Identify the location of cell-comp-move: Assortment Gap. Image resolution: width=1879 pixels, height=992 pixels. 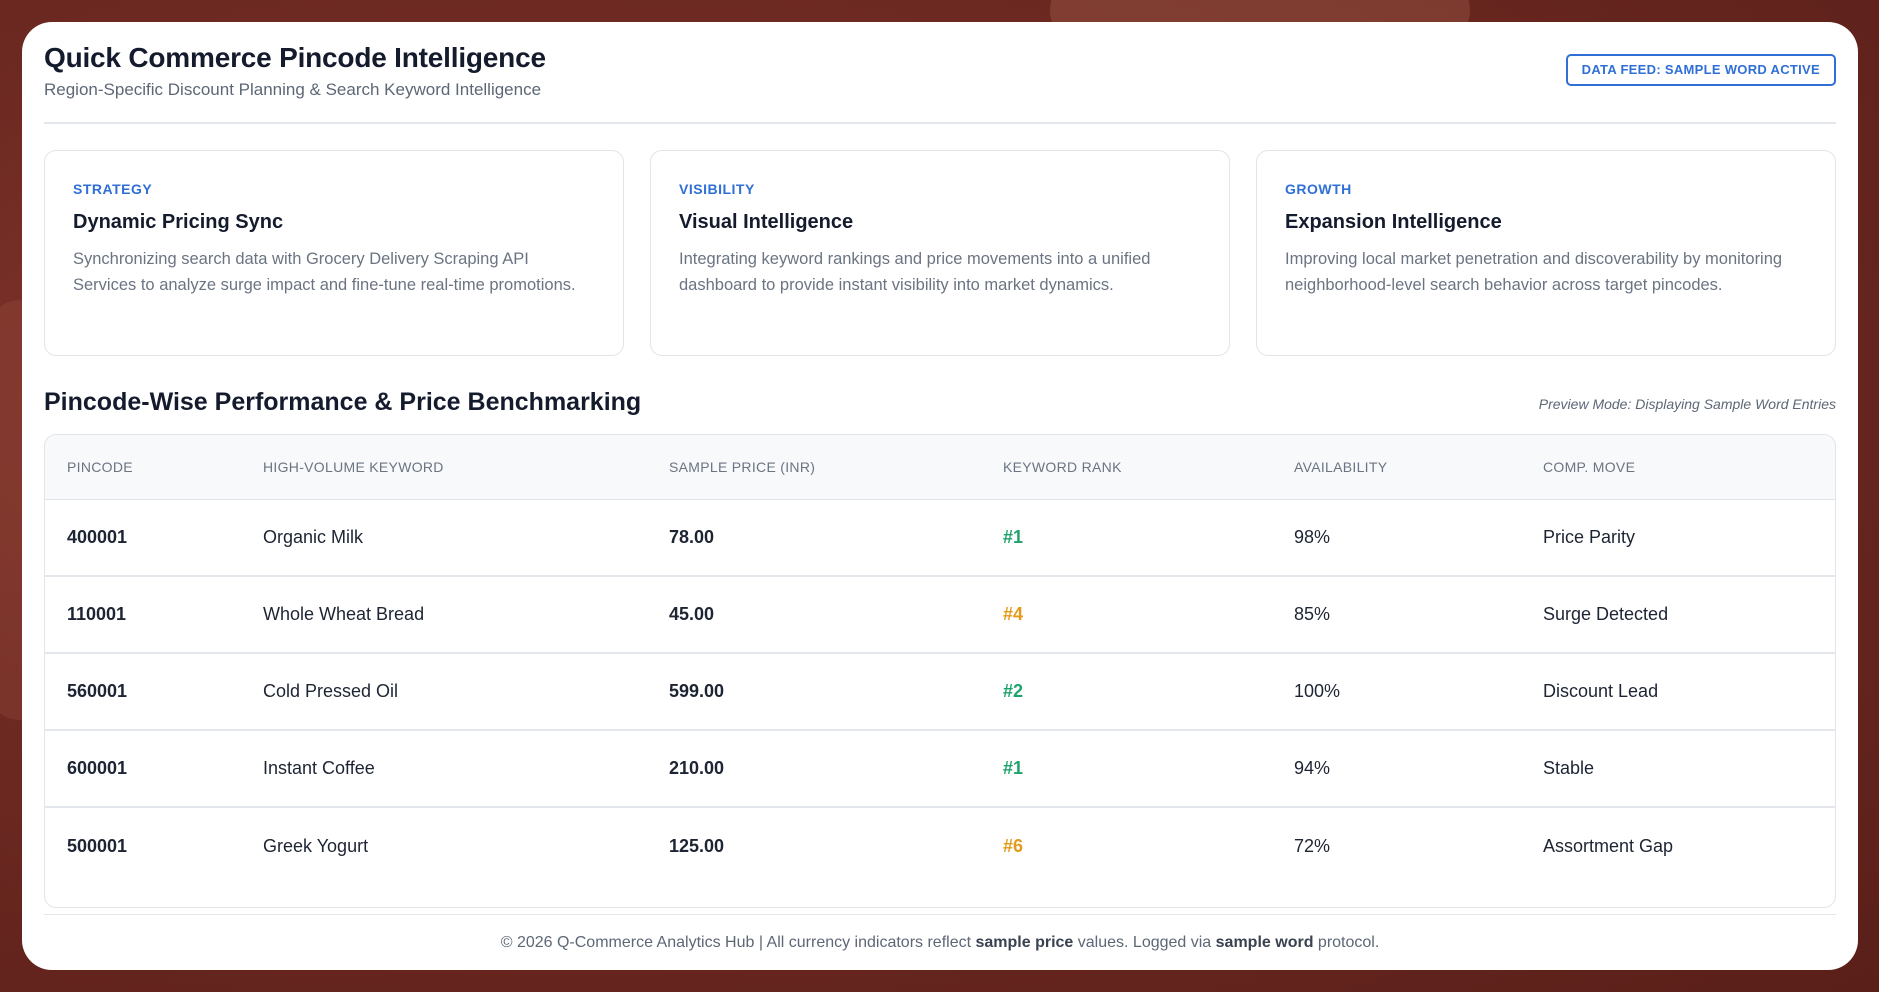
(1678, 845).